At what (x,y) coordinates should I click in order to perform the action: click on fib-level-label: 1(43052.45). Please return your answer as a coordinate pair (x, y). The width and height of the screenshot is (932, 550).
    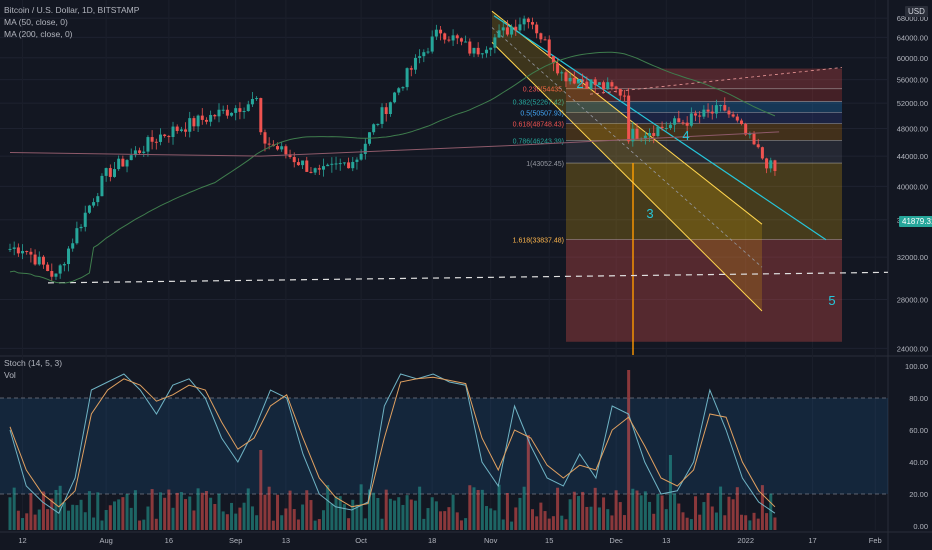
    Looking at the image, I should click on (545, 164).